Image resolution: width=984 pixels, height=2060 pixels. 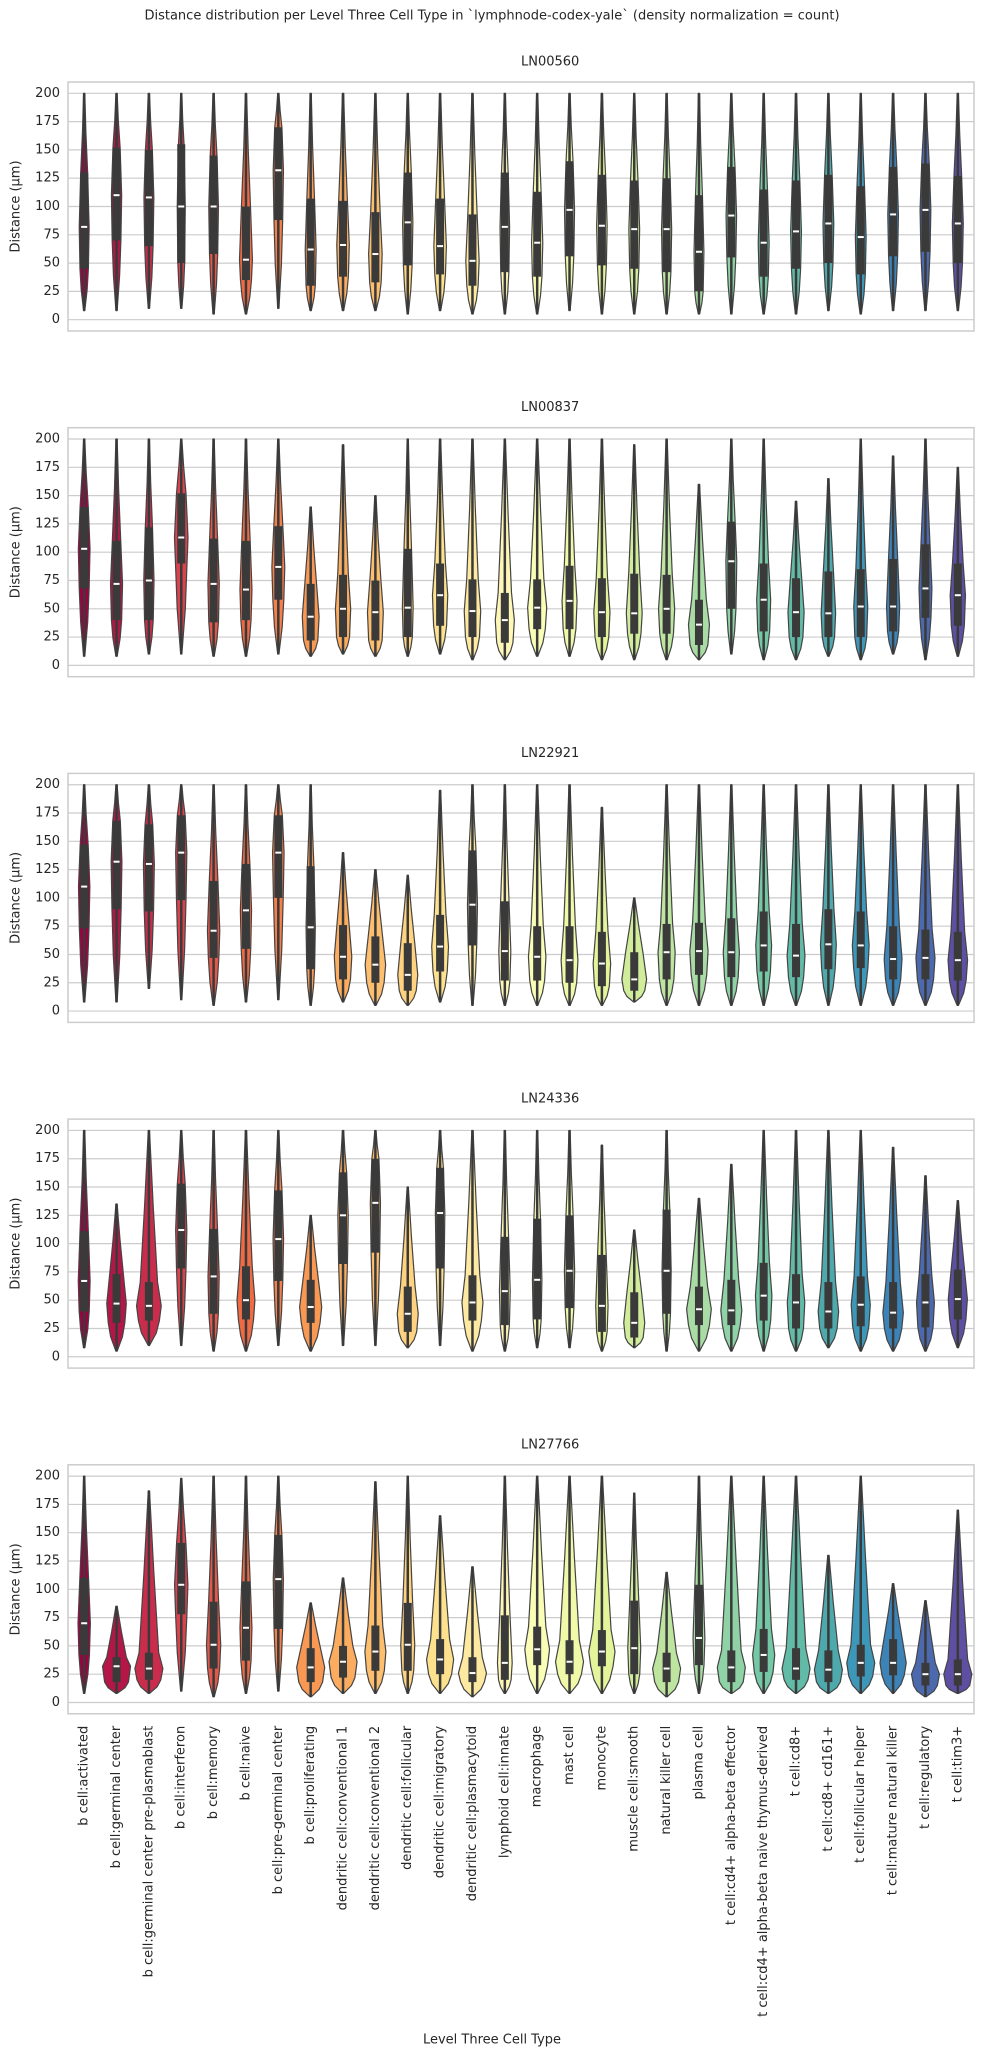 I want to click on x-tick-label: plasma cell, so click(x=698, y=1763).